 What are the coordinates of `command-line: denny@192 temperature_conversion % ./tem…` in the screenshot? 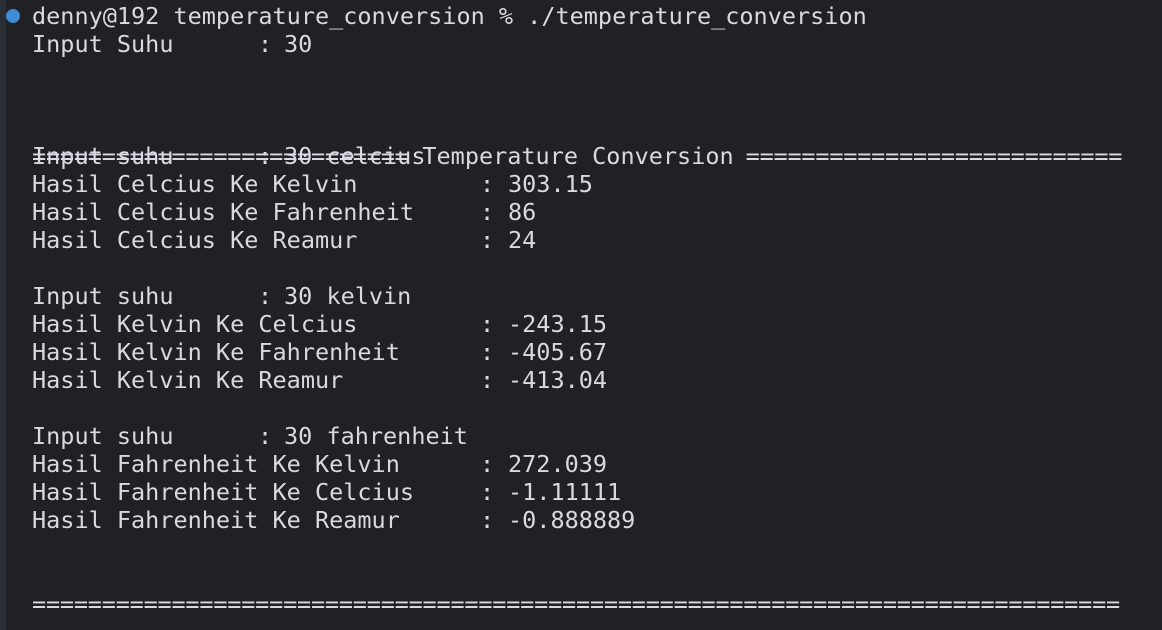 It's located at (449, 16).